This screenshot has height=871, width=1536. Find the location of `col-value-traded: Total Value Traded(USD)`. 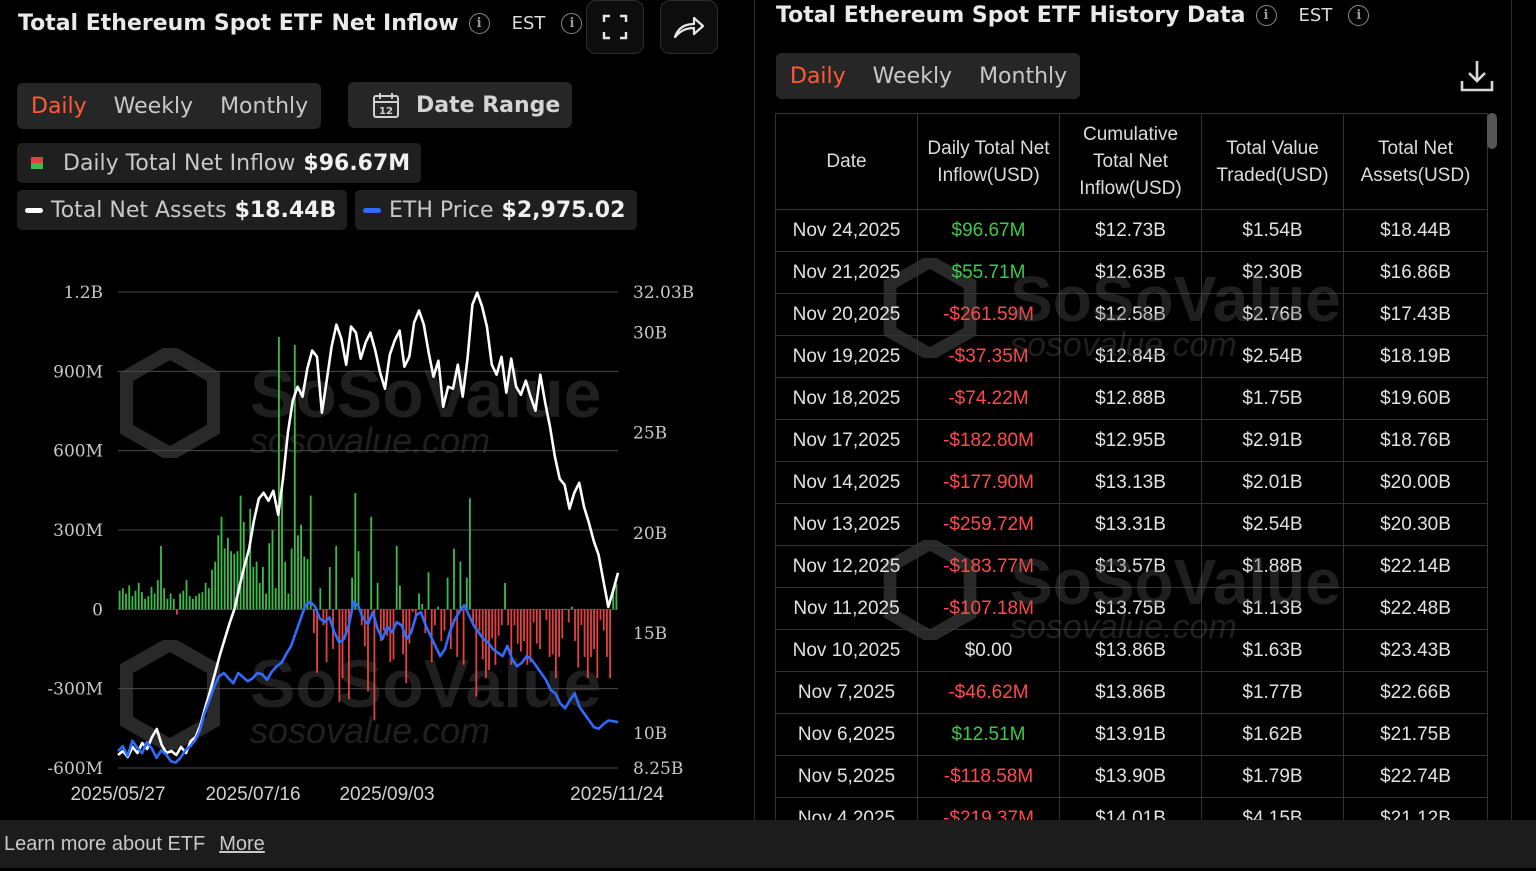

col-value-traded: Total Value Traded(USD) is located at coordinates (1272, 161).